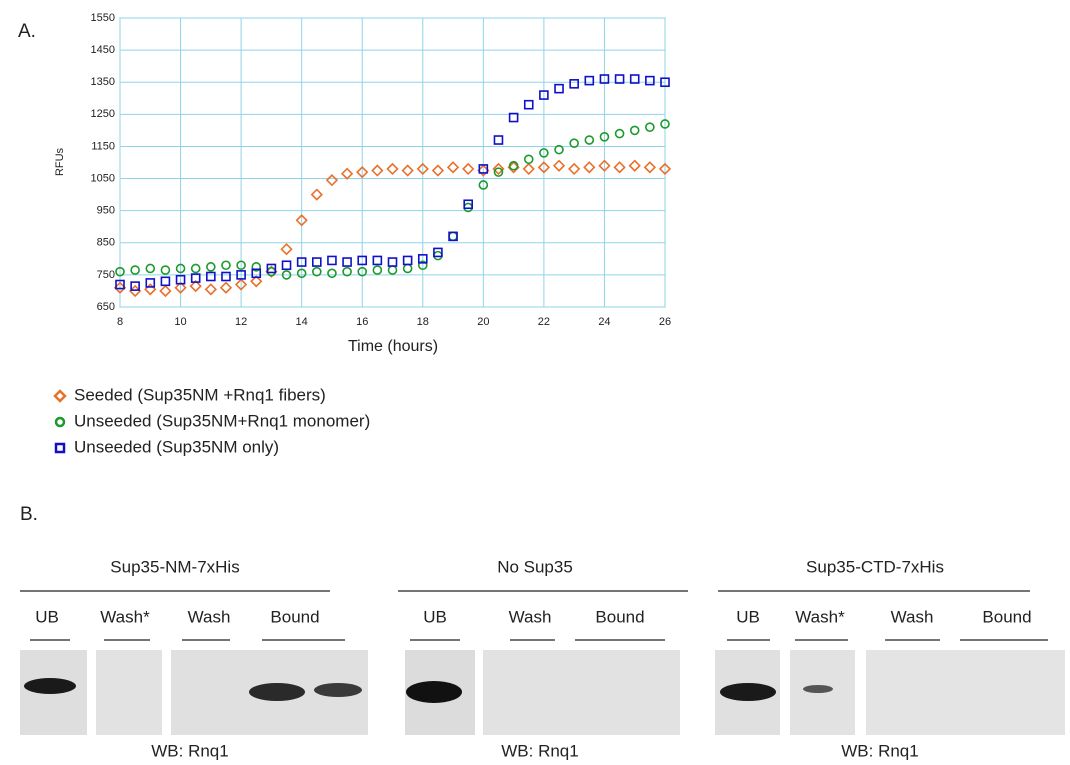 This screenshot has height=765, width=1070. What do you see at coordinates (483, 322) in the screenshot?
I see `x-tick-label: 20` at bounding box center [483, 322].